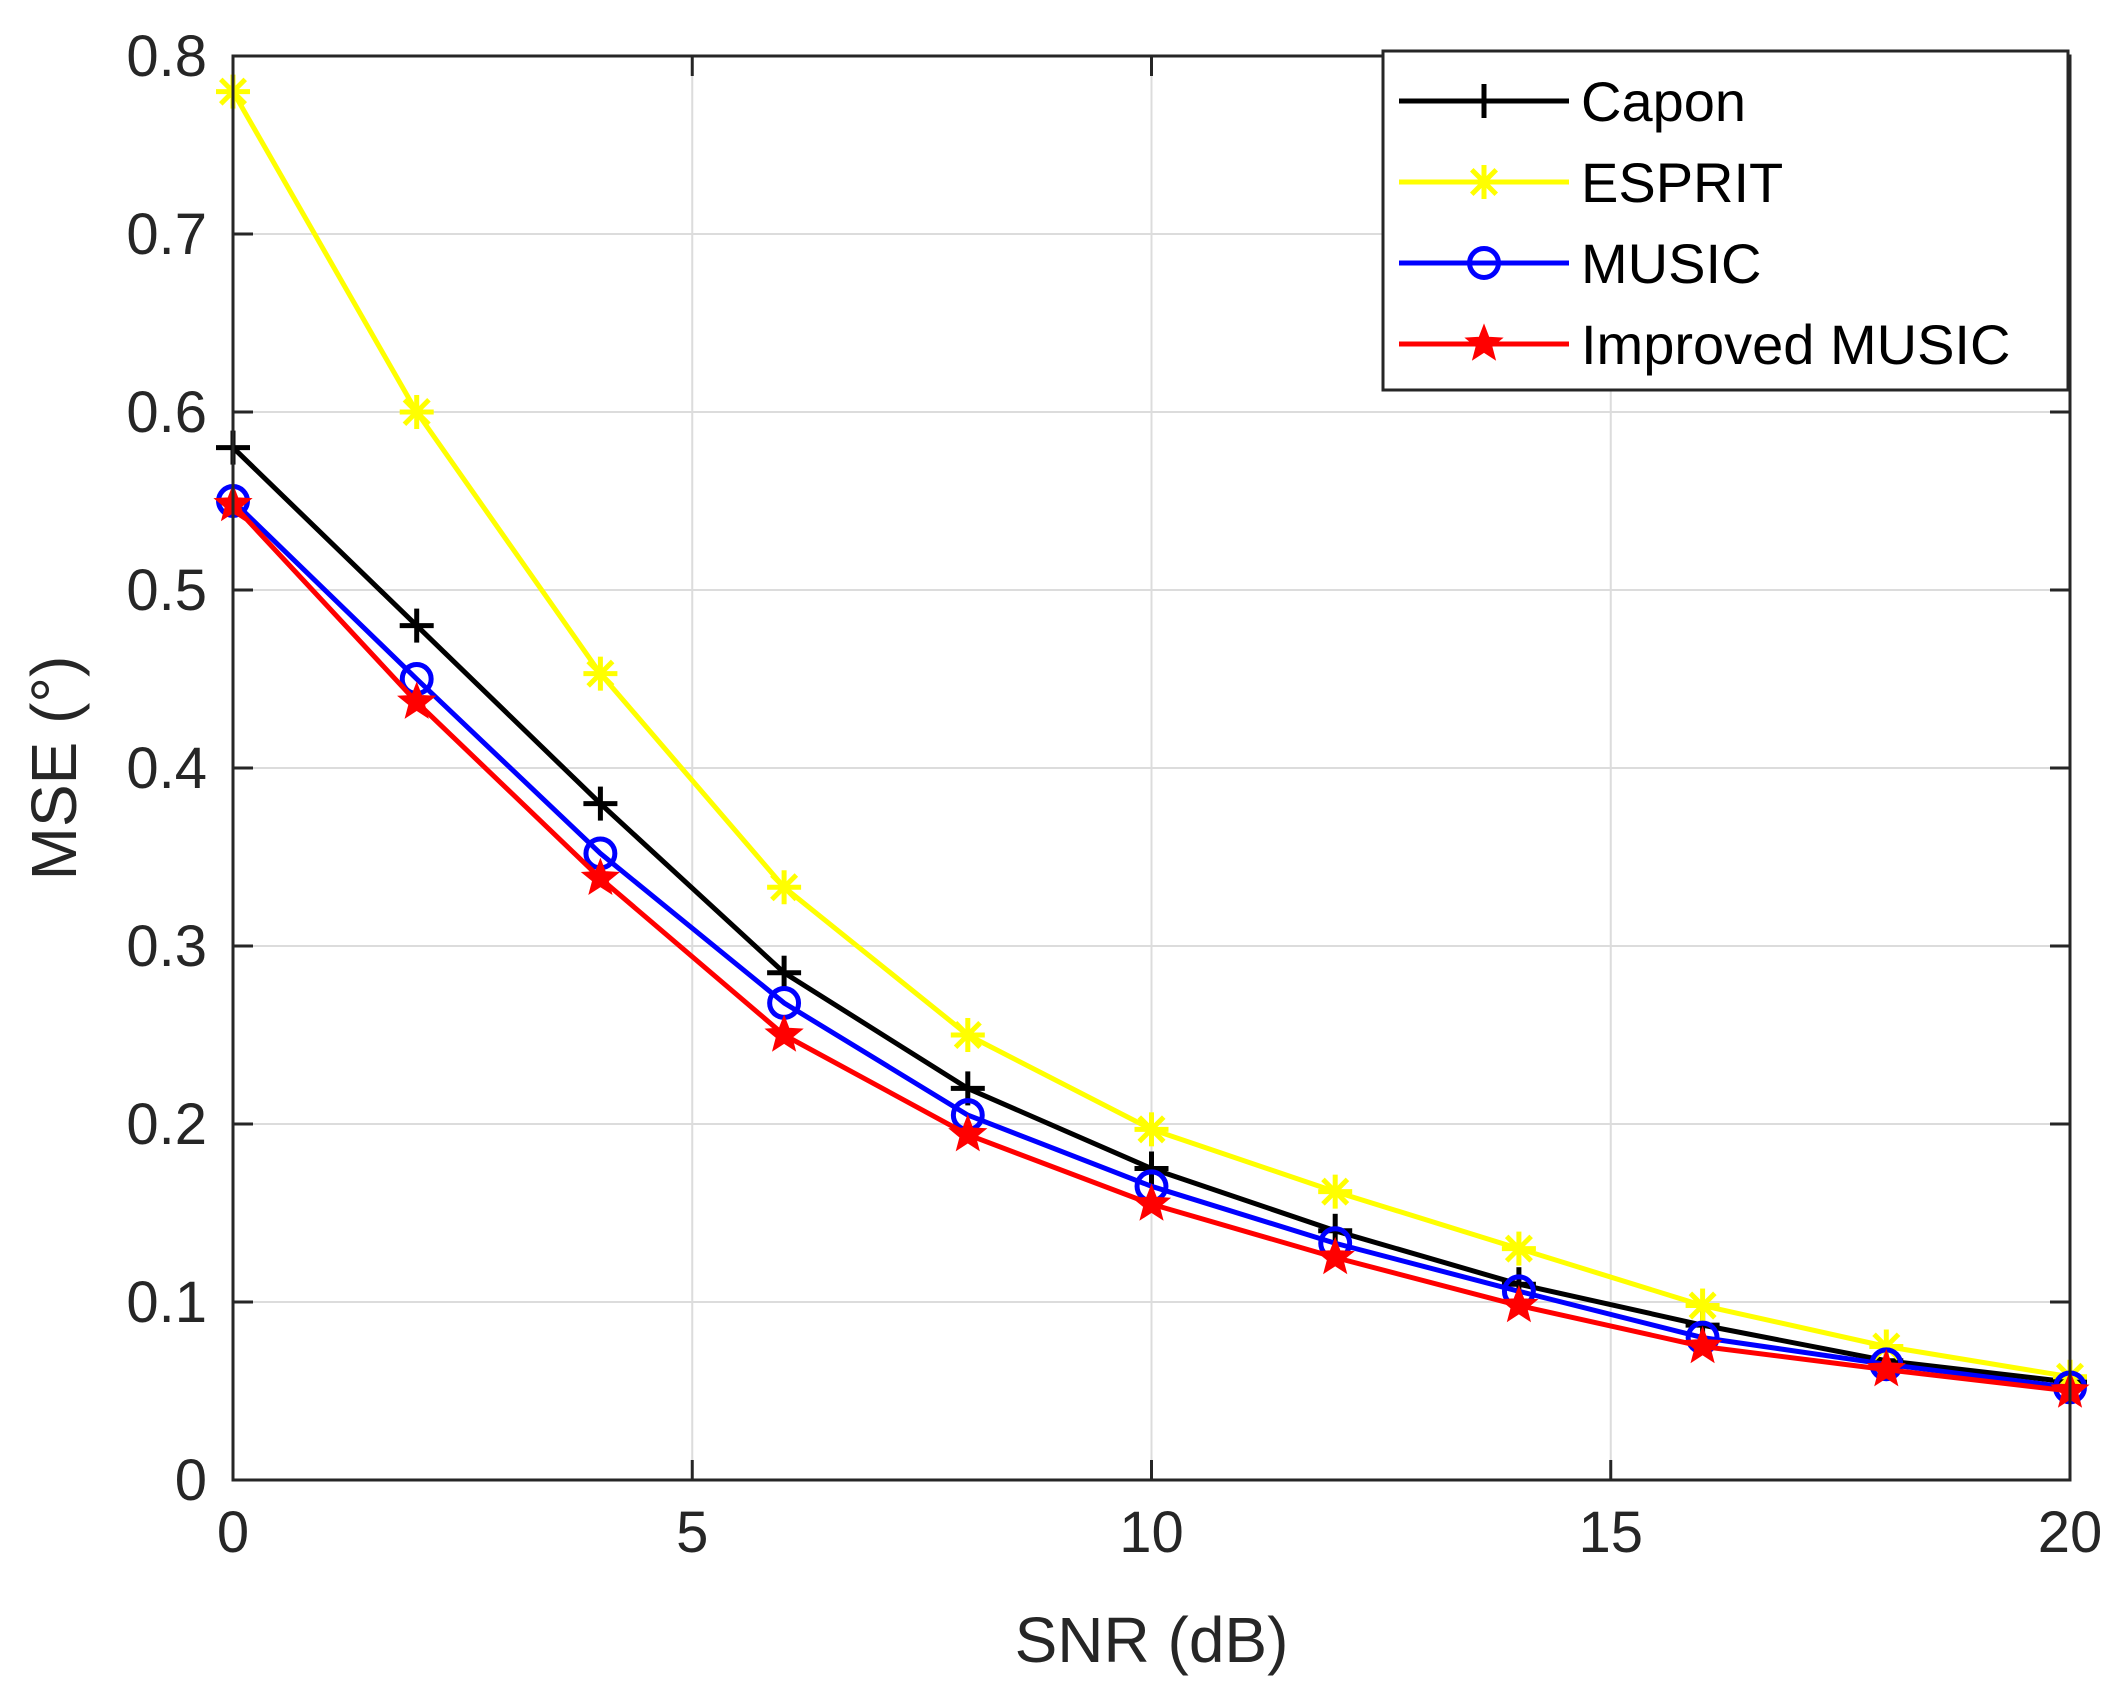  I want to click on y-tick-label: 0.2, so click(166, 1124).